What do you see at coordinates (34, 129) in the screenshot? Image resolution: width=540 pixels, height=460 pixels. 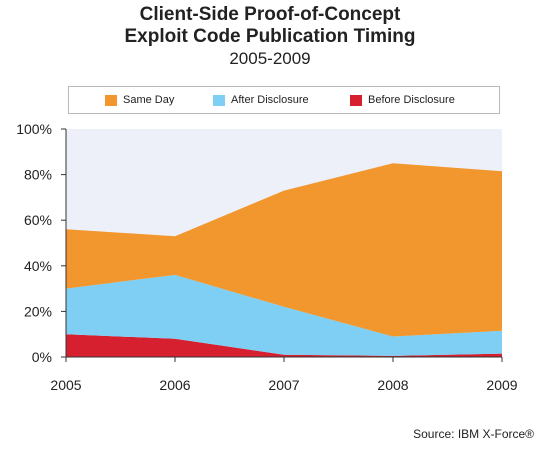 I see `y-tick-label: 100%` at bounding box center [34, 129].